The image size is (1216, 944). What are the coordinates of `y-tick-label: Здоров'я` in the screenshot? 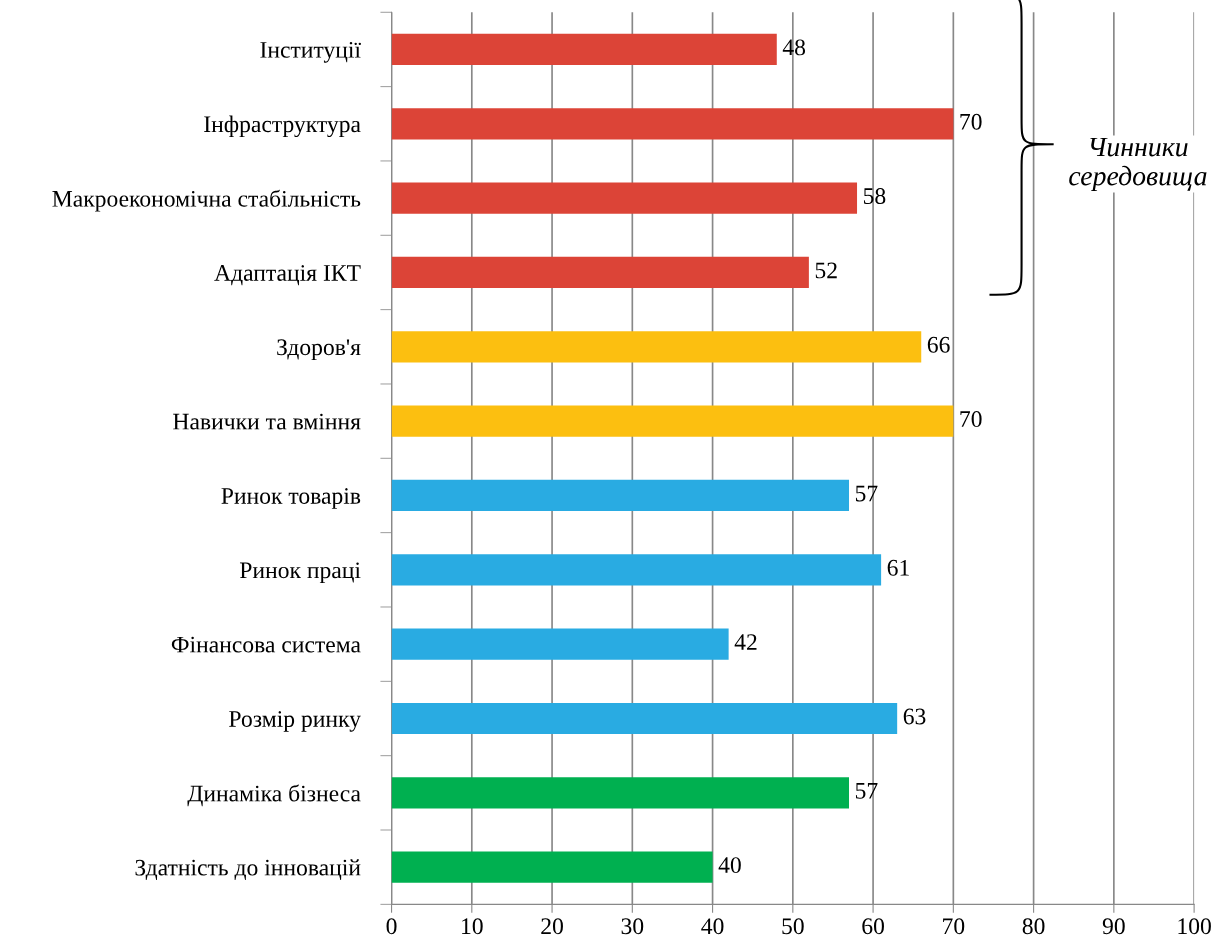 It's located at (319, 350).